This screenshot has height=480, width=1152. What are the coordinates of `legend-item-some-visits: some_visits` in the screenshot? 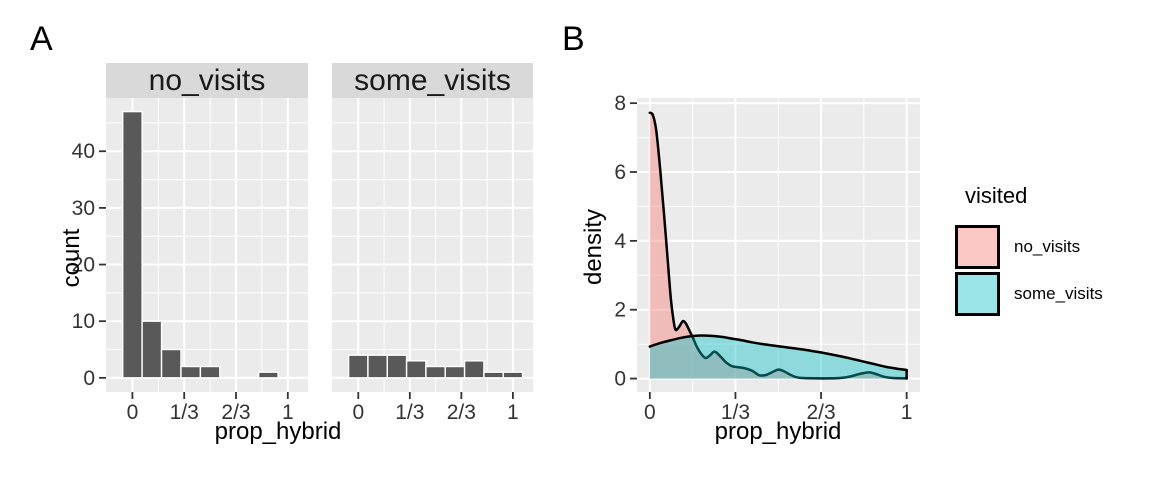 It's located at (1053, 293).